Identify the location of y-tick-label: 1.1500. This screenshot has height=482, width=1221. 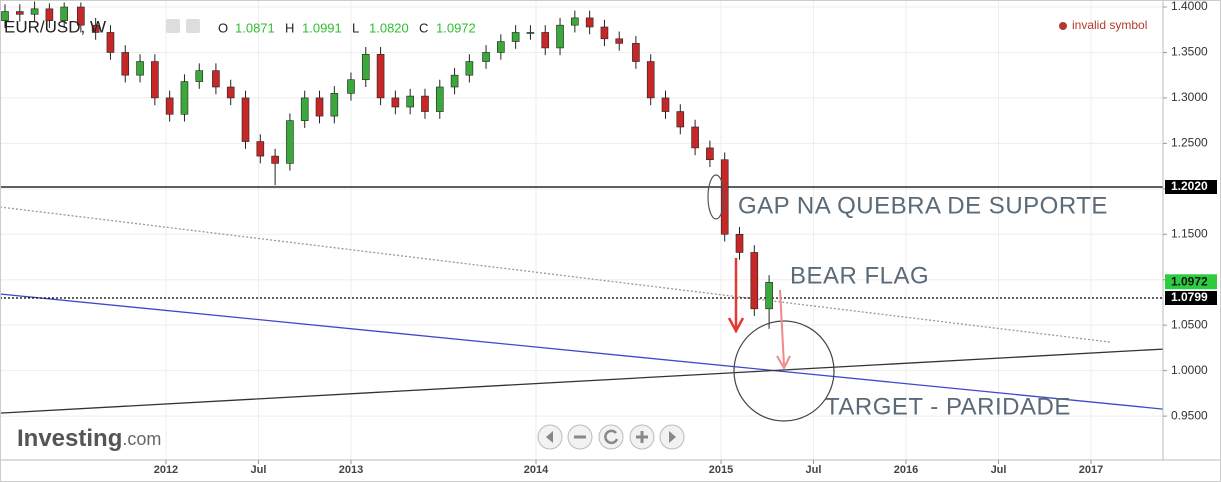
(1189, 233).